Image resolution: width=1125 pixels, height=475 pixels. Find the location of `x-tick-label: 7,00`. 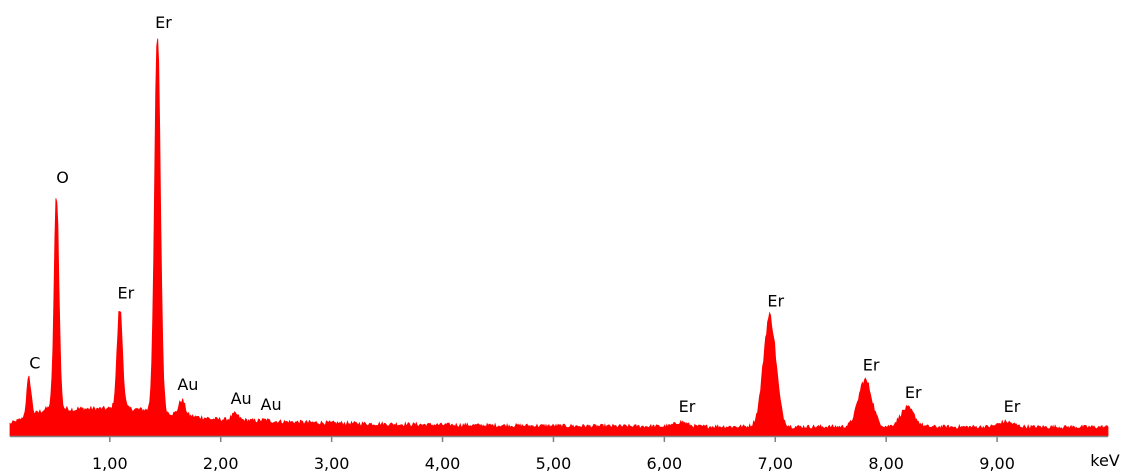

x-tick-label: 7,00 is located at coordinates (775, 463).